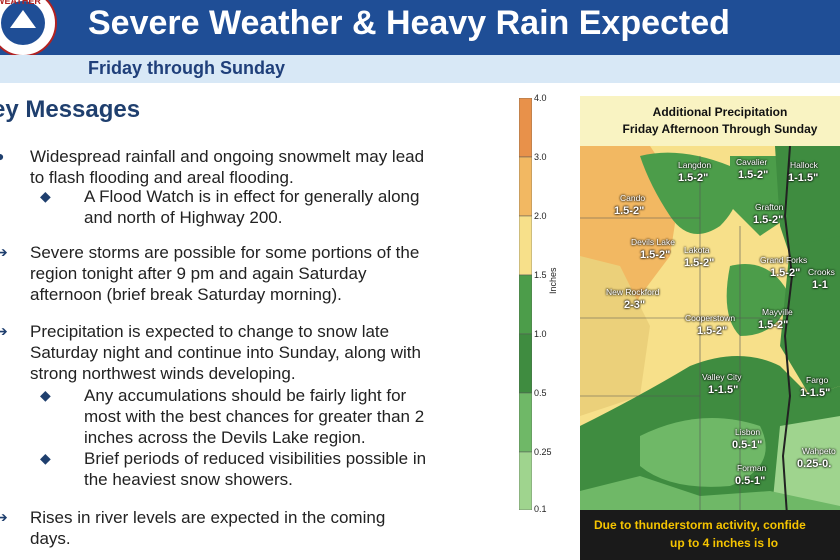  Describe the element at coordinates (710, 318) in the screenshot. I see `city-label-cooperstown: Cooperstown` at that location.